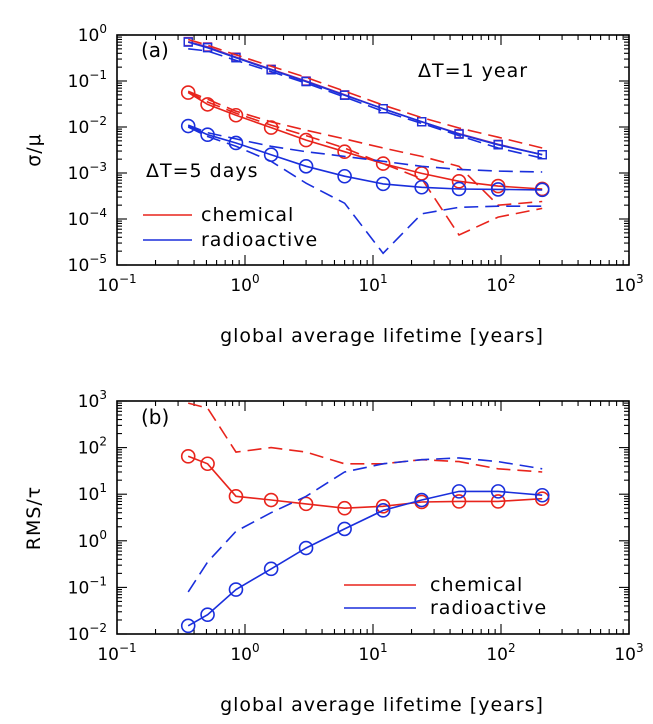 This screenshot has height=724, width=653. What do you see at coordinates (92, 400) in the screenshot?
I see `y-tick-label: 10³` at bounding box center [92, 400].